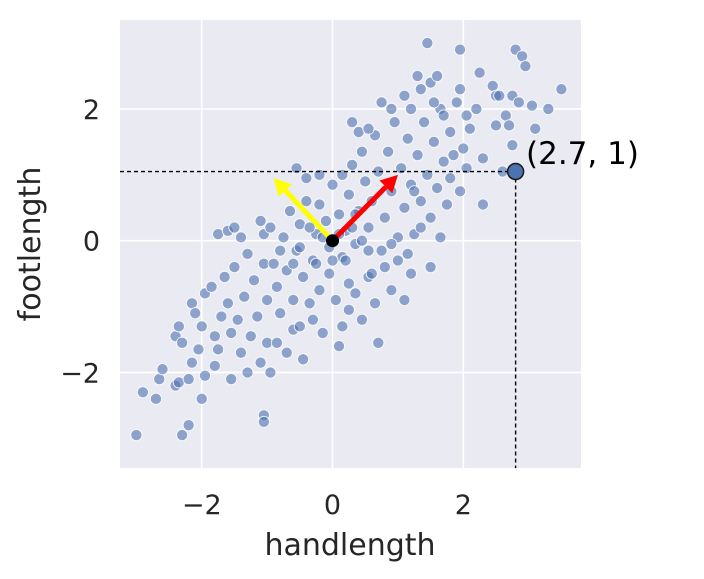 The height and width of the screenshot is (579, 704). What do you see at coordinates (332, 505) in the screenshot?
I see `x-tick-label: 0` at bounding box center [332, 505].